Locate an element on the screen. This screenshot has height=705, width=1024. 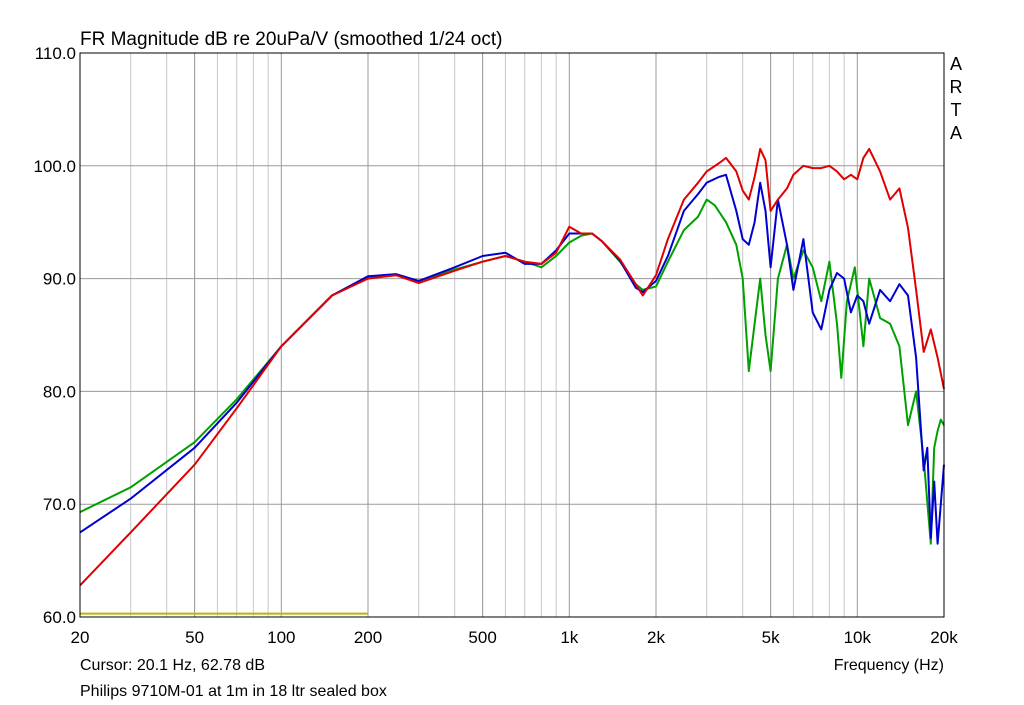
y-tick-label: 60.0 is located at coordinates (59, 617).